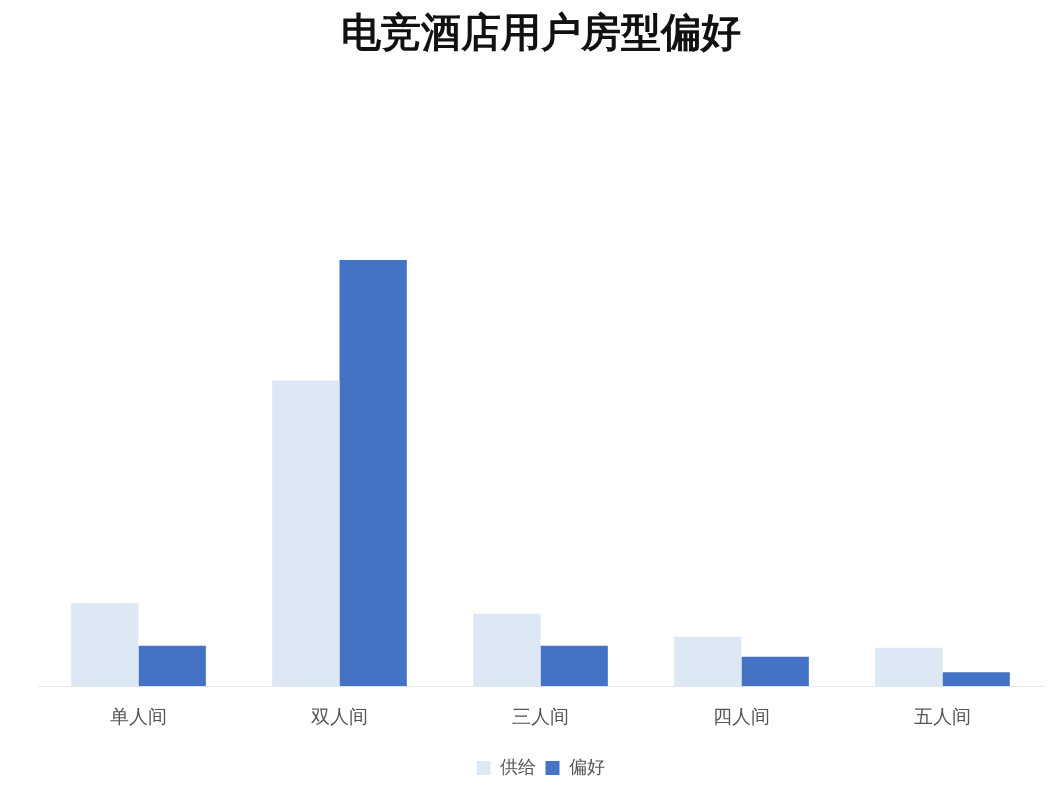  What do you see at coordinates (540, 715) in the screenshot?
I see `x-tick-label: 三人间` at bounding box center [540, 715].